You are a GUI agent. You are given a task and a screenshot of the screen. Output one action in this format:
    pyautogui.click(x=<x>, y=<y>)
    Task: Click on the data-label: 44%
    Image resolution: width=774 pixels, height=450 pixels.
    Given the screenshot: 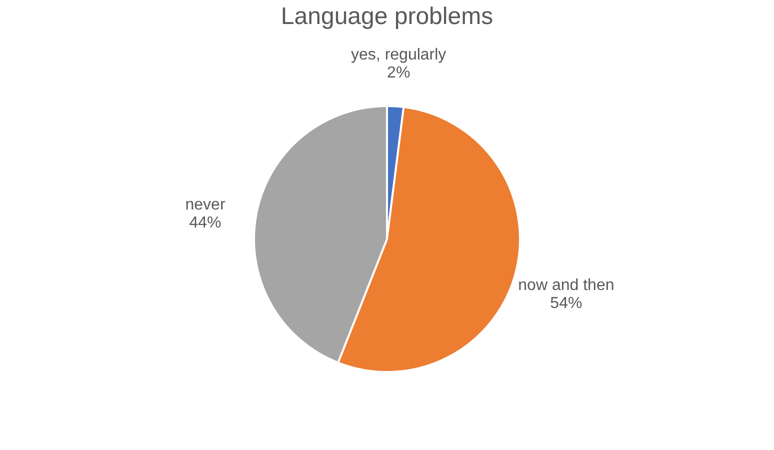 What is the action you would take?
    pyautogui.click(x=205, y=223)
    